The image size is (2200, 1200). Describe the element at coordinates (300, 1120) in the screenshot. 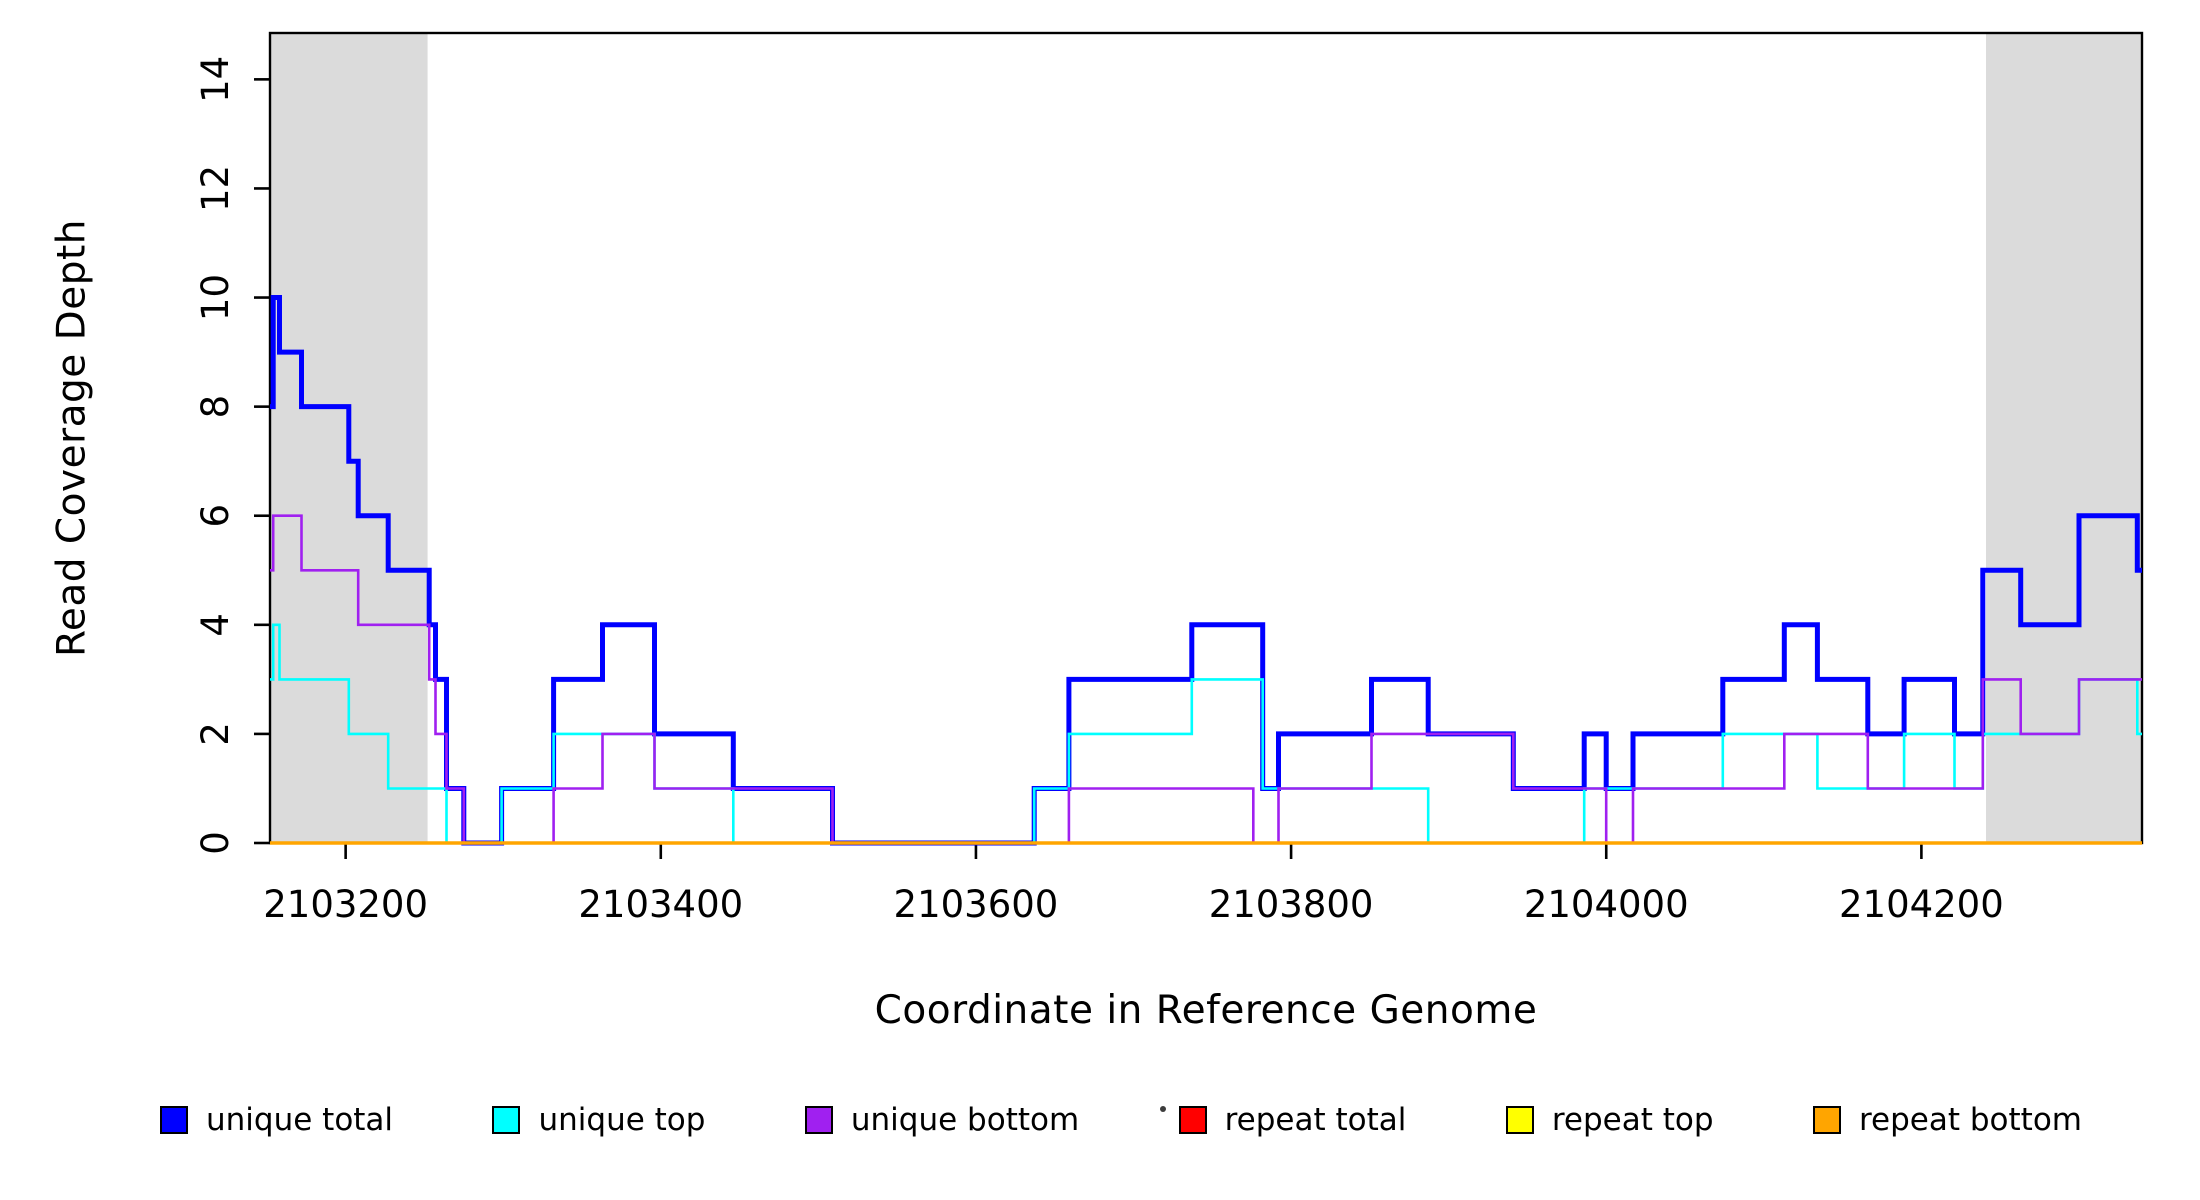

I see `legend-label: unique total` at that location.